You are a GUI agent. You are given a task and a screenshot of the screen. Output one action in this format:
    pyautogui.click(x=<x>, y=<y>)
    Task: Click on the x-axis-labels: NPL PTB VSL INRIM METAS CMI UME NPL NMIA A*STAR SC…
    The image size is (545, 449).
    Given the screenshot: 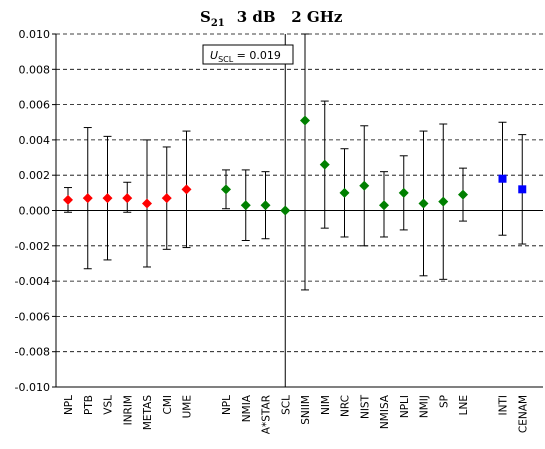 What is the action you would take?
    pyautogui.click(x=296, y=414)
    